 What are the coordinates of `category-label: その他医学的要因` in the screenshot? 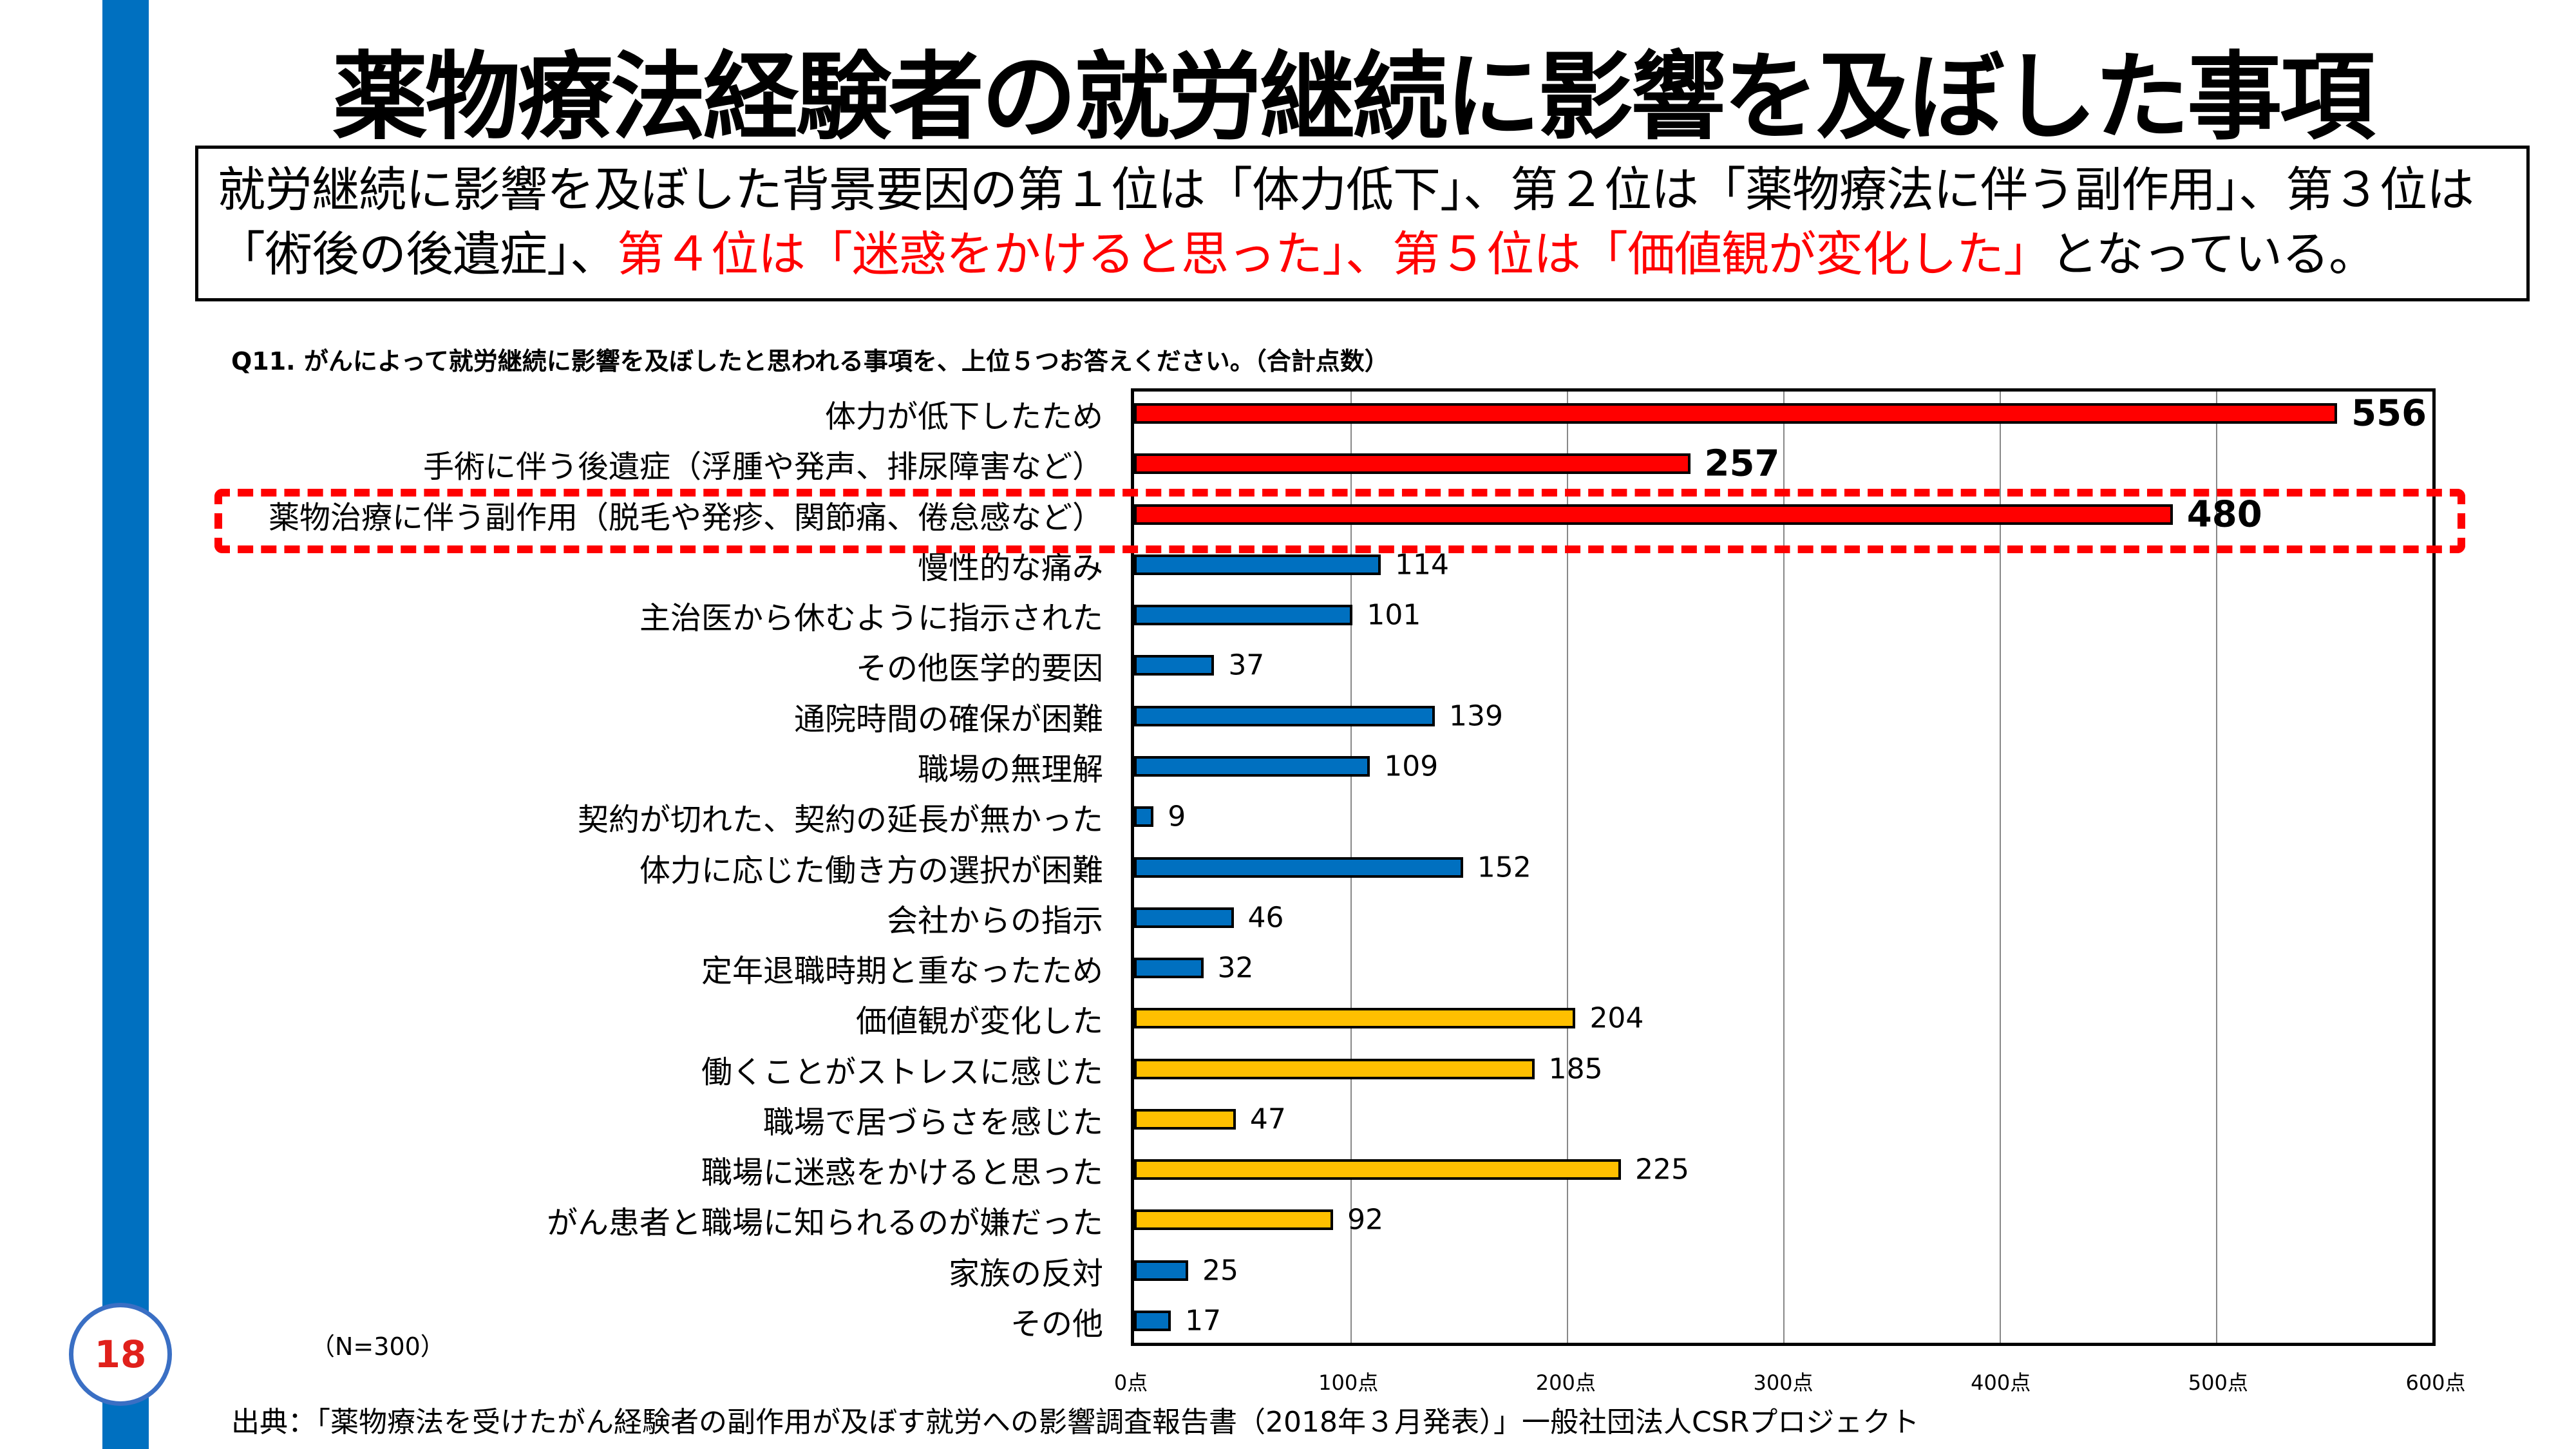 It's located at (979, 668).